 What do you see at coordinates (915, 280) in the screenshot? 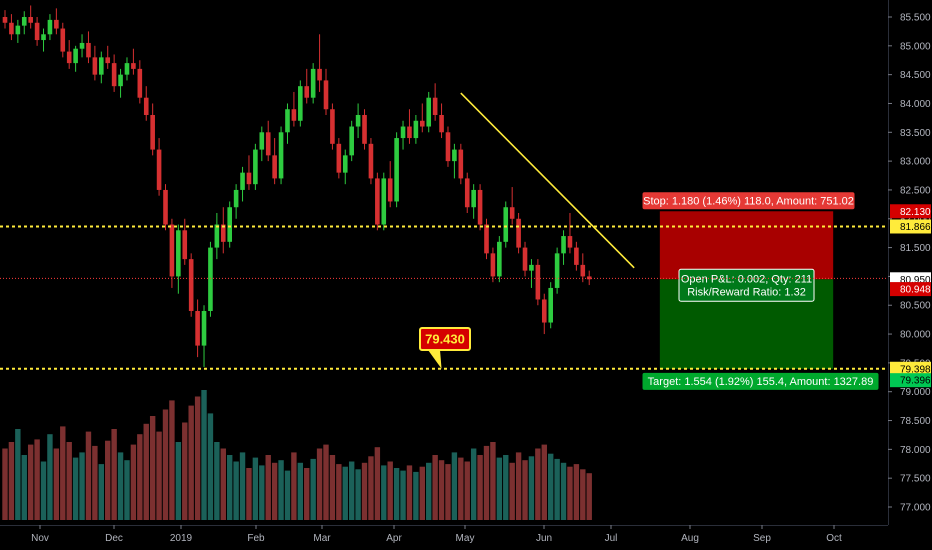
I see `price-badge-label: 80.950` at bounding box center [915, 280].